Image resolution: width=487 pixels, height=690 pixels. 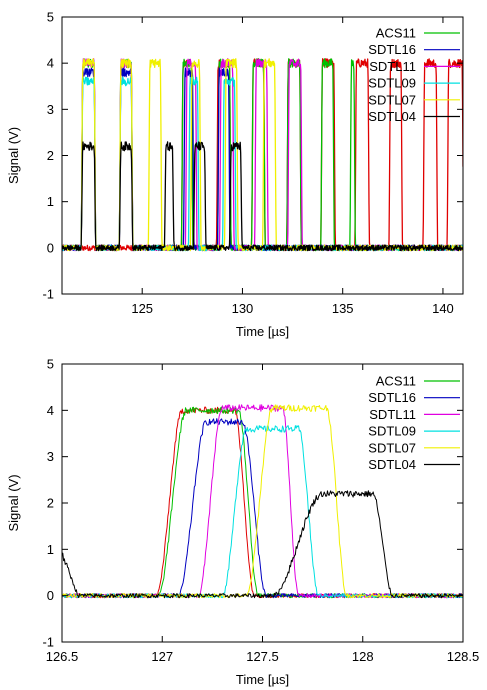 I want to click on x-tick-label: 128, so click(x=363, y=656).